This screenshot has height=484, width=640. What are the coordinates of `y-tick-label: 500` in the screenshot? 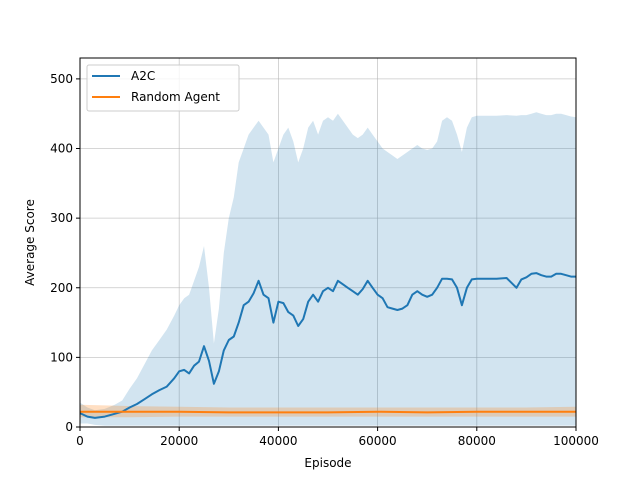 It's located at (61, 79).